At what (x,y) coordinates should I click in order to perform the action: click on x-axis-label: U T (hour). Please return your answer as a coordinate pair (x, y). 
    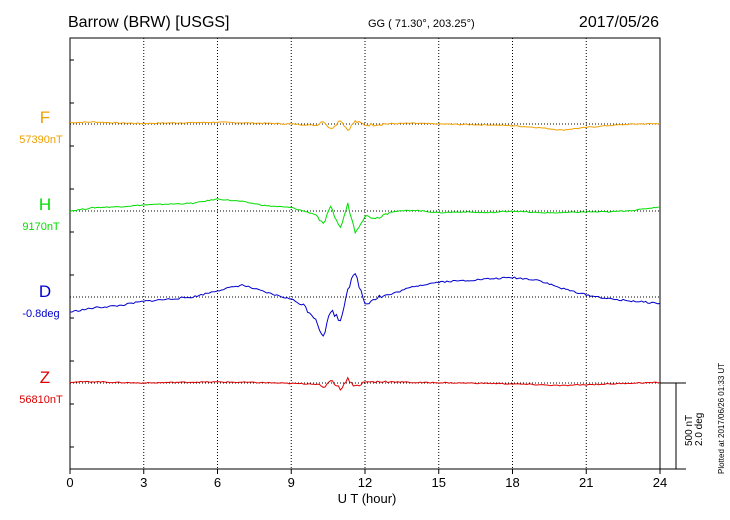
    Looking at the image, I should click on (367, 498).